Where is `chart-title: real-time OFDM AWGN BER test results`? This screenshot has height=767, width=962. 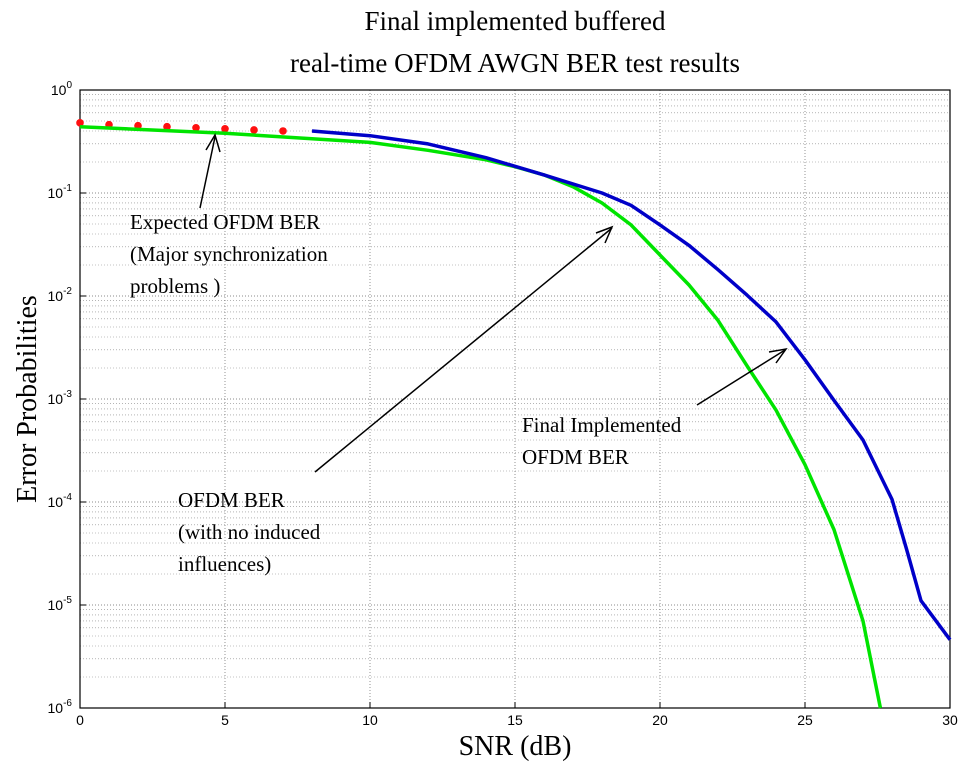 chart-title: real-time OFDM AWGN BER test results is located at coordinates (515, 63).